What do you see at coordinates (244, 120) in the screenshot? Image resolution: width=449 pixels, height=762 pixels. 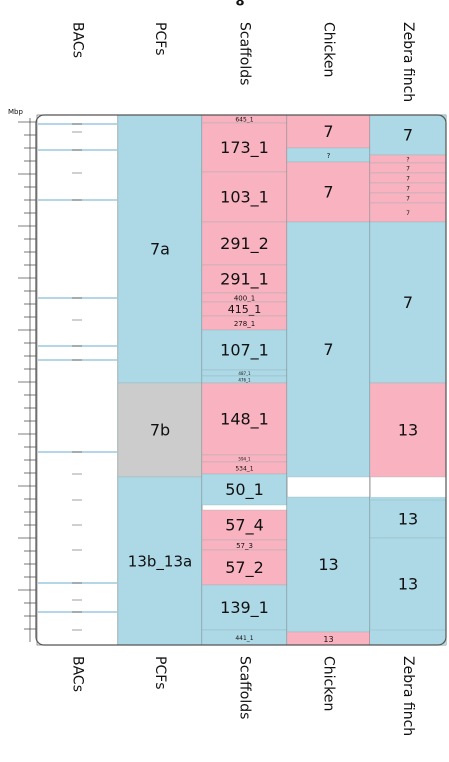 I see `block-label: 645_1` at bounding box center [244, 120].